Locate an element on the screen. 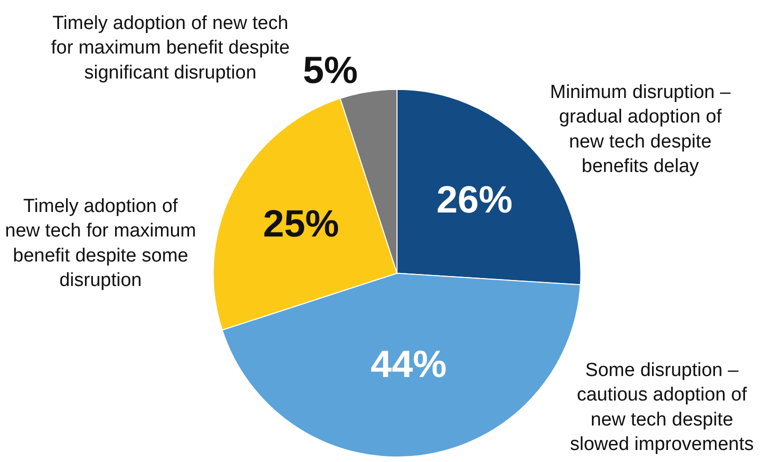 The width and height of the screenshot is (784, 462). slice-label: Timely adoption of new tech for maximum benefit despite significant disruption is located at coordinates (170, 48).